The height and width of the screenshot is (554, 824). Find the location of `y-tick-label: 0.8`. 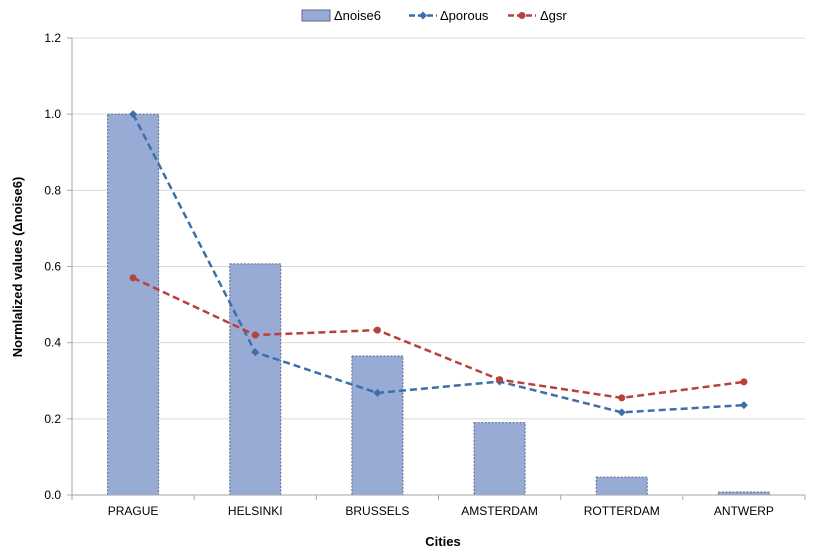

y-tick-label: 0.8 is located at coordinates (52, 190).